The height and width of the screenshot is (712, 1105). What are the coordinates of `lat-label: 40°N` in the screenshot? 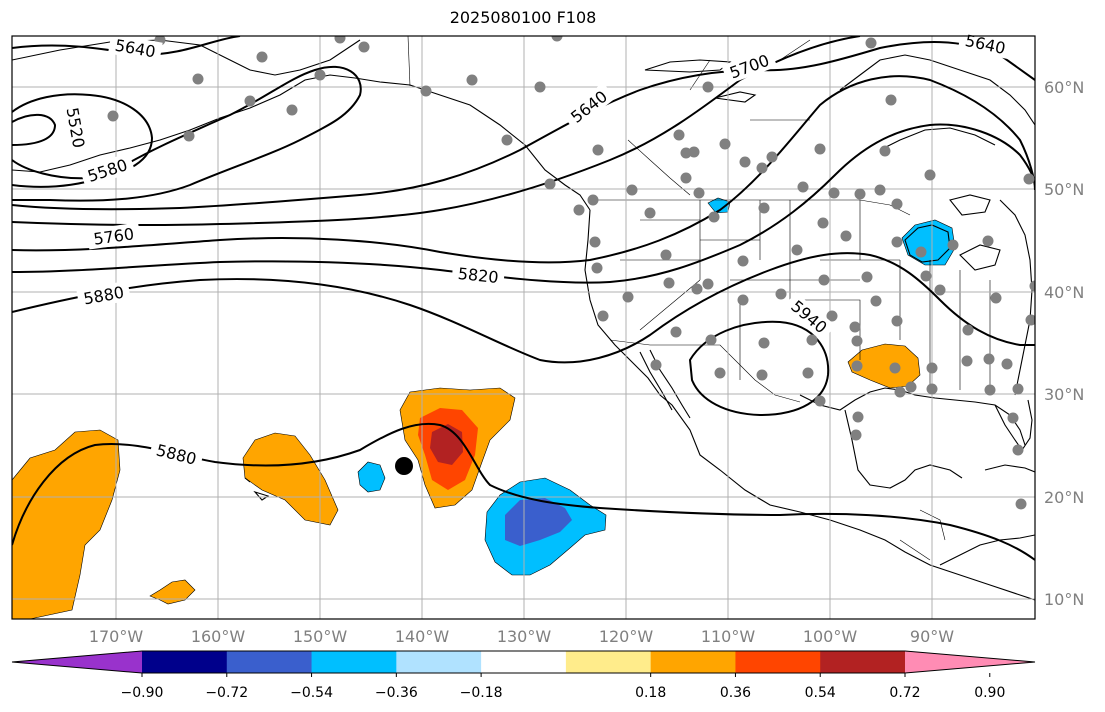 It's located at (1064, 292).